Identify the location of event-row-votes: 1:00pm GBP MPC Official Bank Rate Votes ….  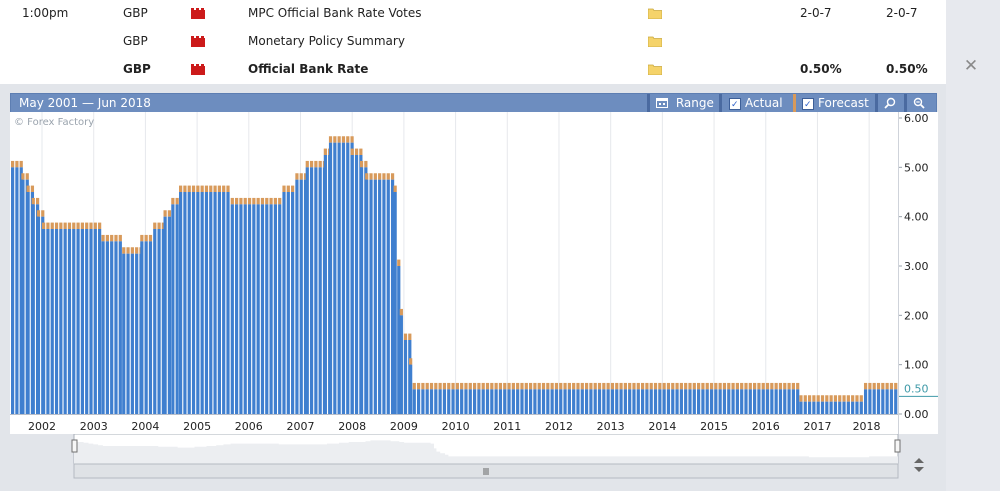
(473, 14).